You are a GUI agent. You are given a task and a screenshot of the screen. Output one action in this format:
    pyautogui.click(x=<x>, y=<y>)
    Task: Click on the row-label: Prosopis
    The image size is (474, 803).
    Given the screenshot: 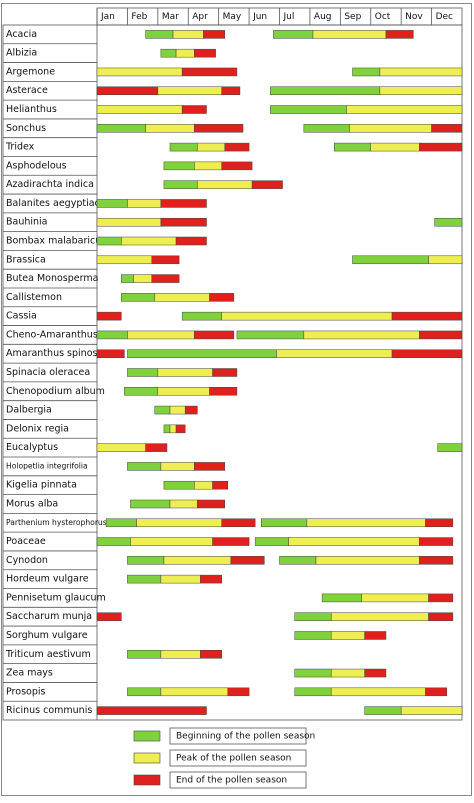 What is the action you would take?
    pyautogui.click(x=26, y=691)
    